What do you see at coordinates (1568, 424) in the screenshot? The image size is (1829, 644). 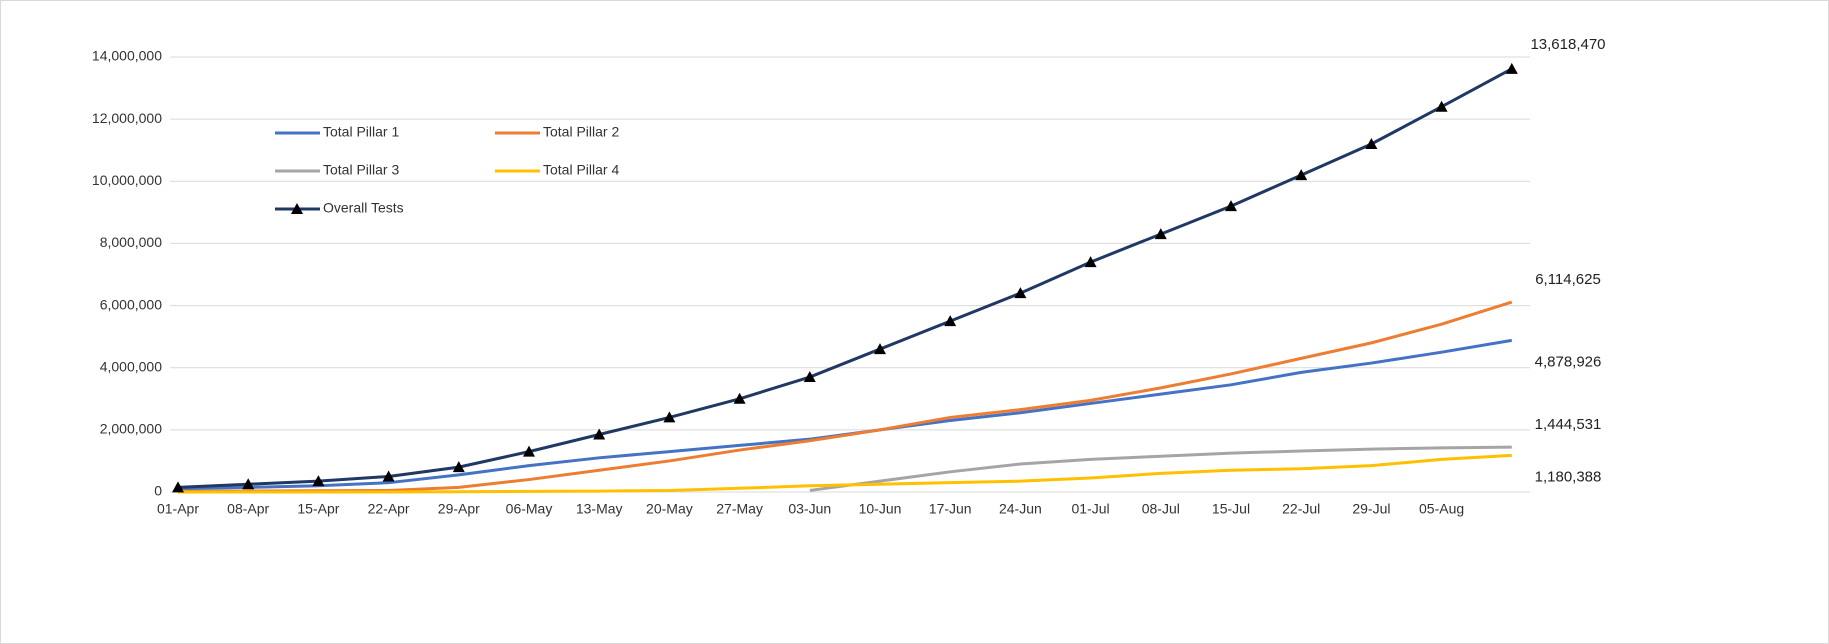 I see `data-label: 1,444,531` at bounding box center [1568, 424].